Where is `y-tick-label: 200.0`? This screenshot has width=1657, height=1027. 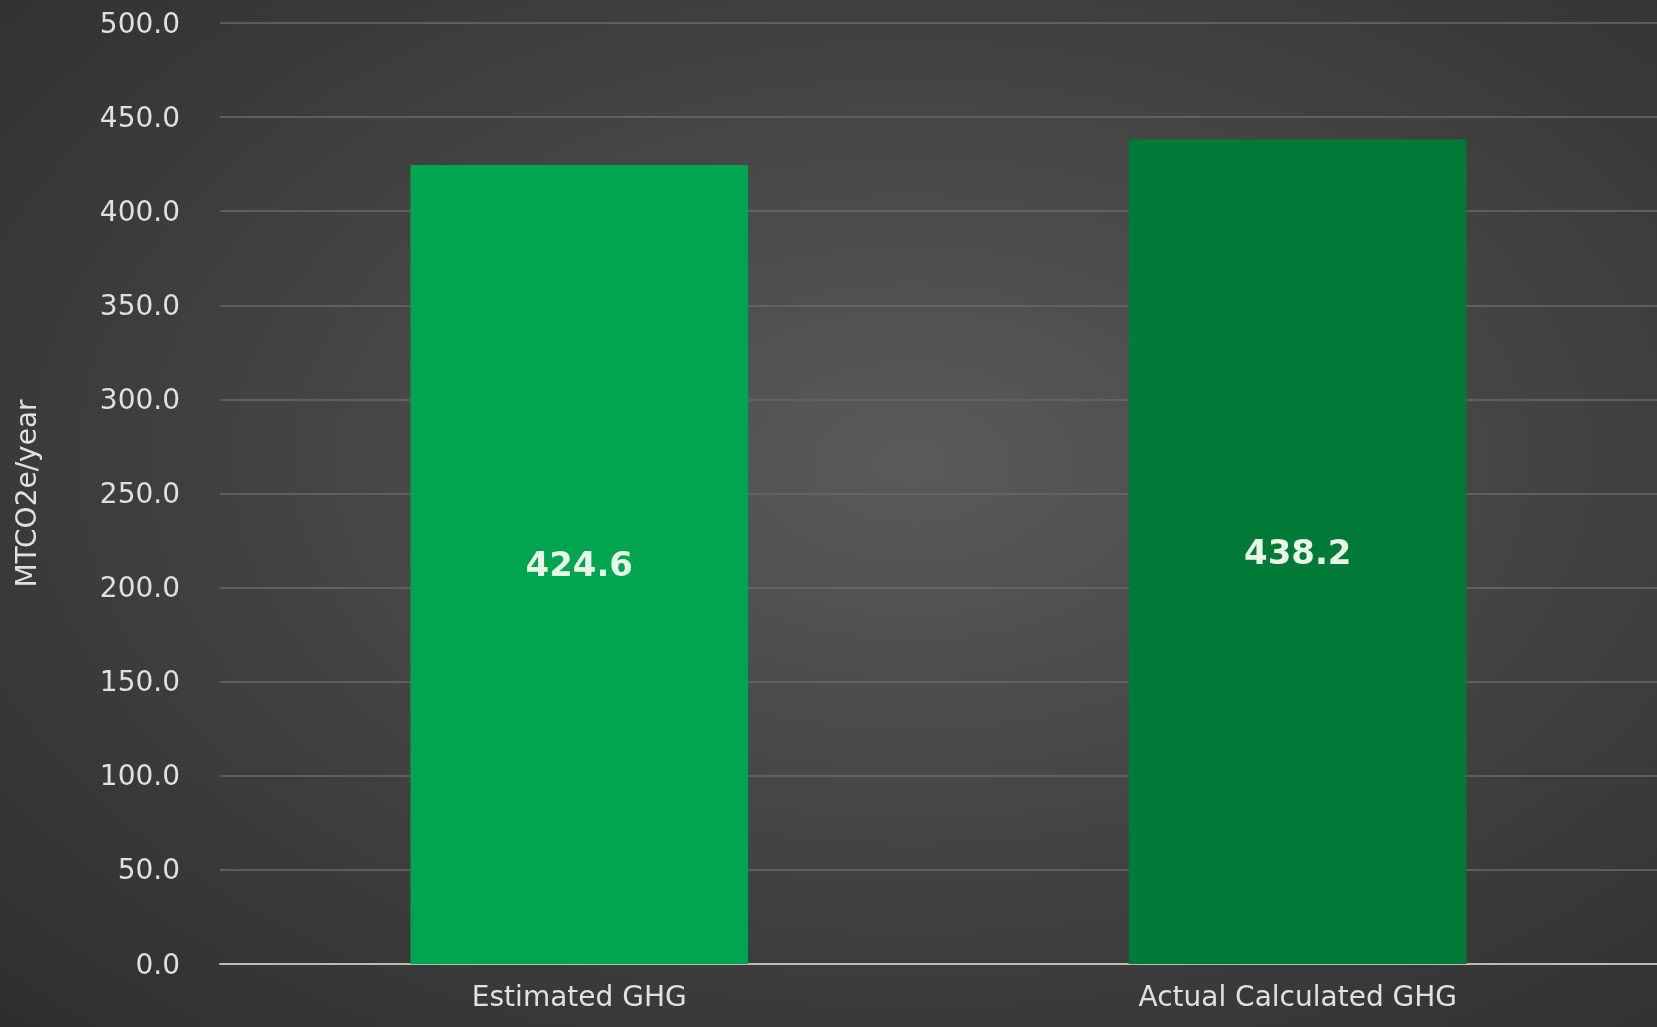 y-tick-label: 200.0 is located at coordinates (139, 588).